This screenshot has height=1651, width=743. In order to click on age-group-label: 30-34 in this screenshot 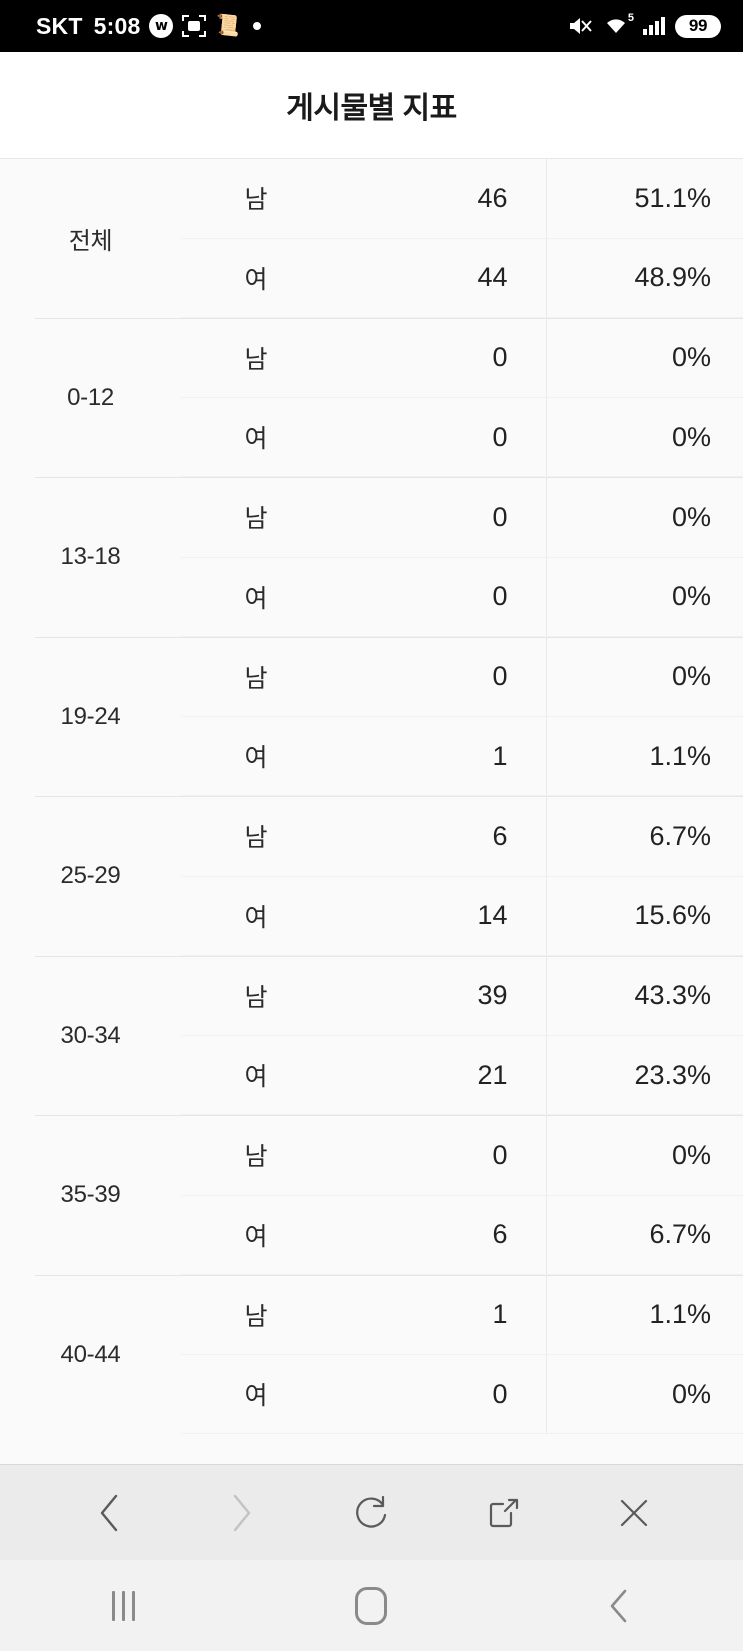, I will do `click(90, 1035)`.